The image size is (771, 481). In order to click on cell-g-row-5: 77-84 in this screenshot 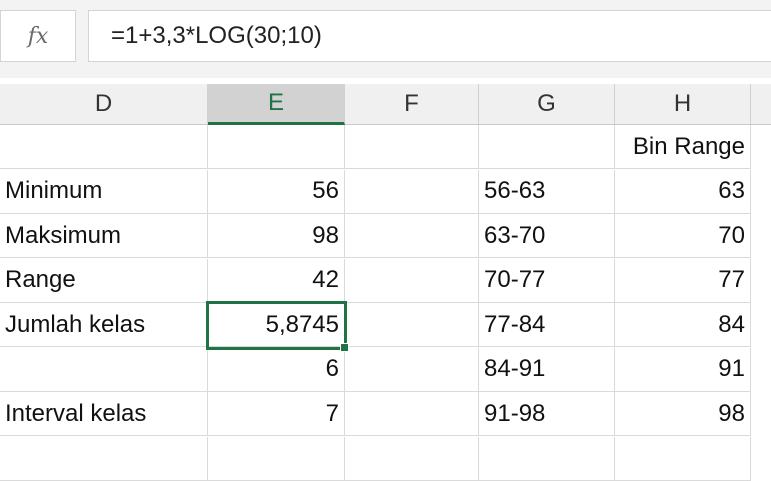, I will do `click(547, 325)`.